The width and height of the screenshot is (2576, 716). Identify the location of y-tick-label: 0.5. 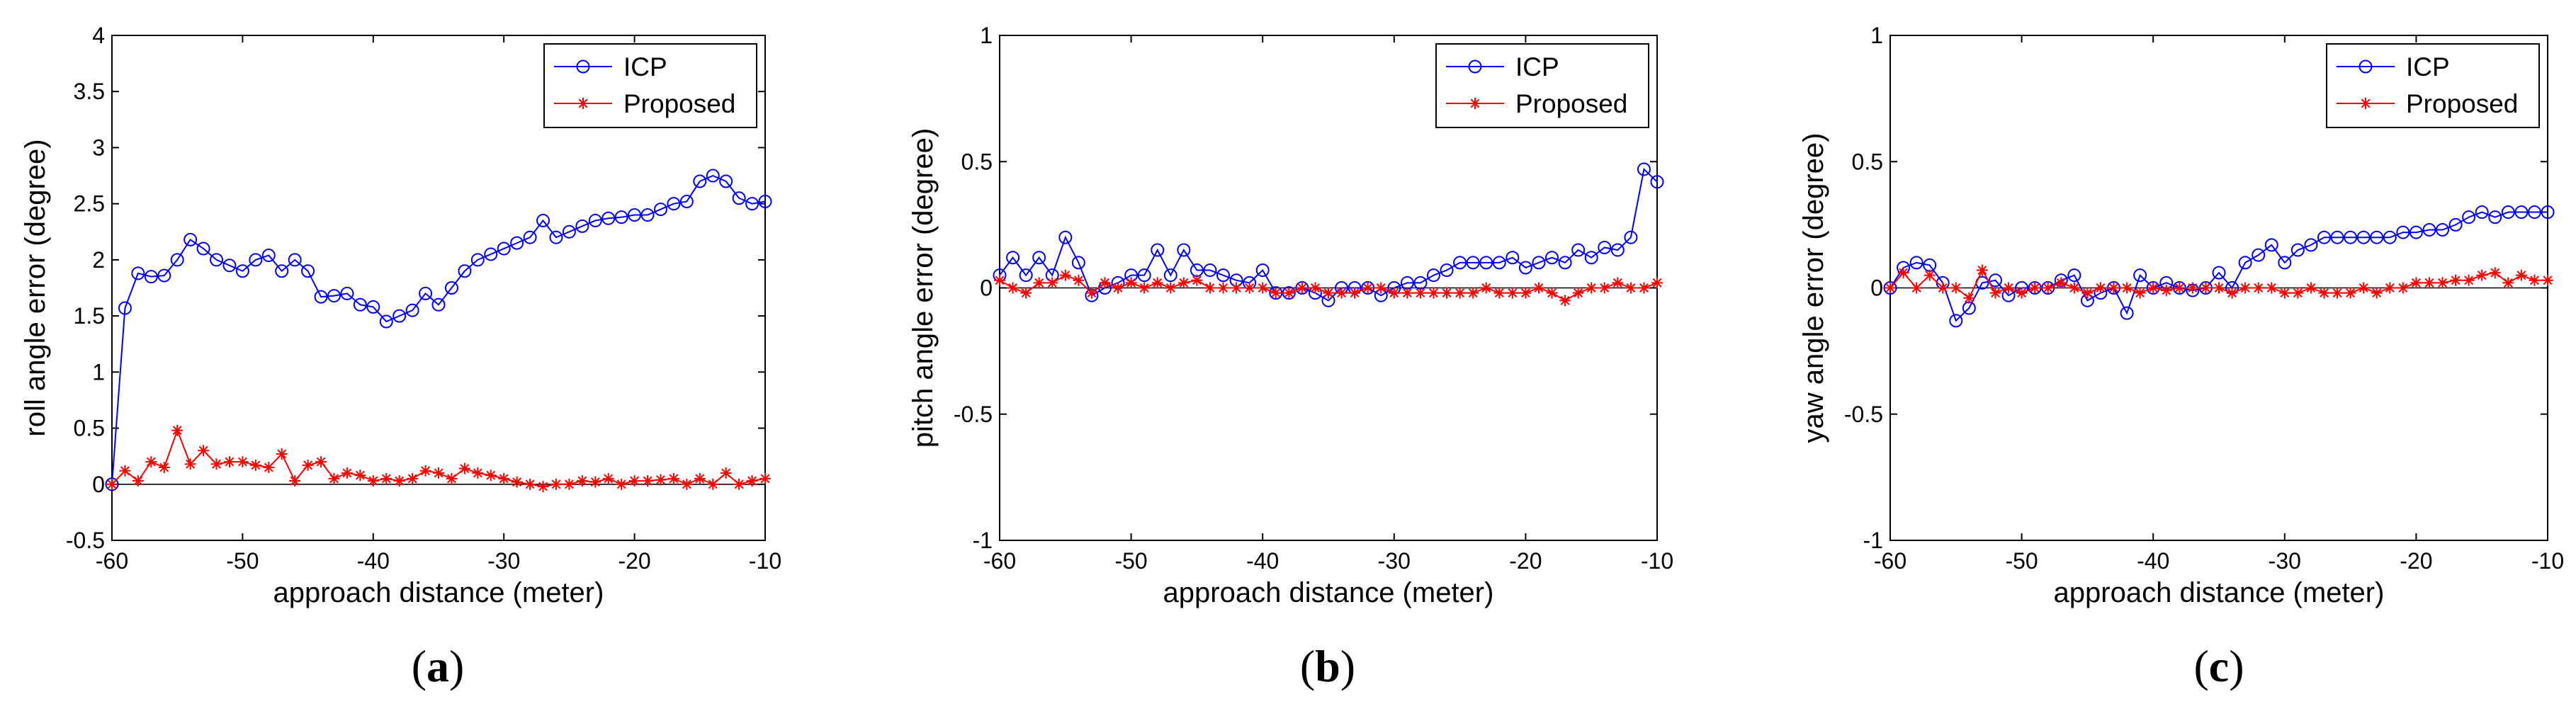
(89, 428).